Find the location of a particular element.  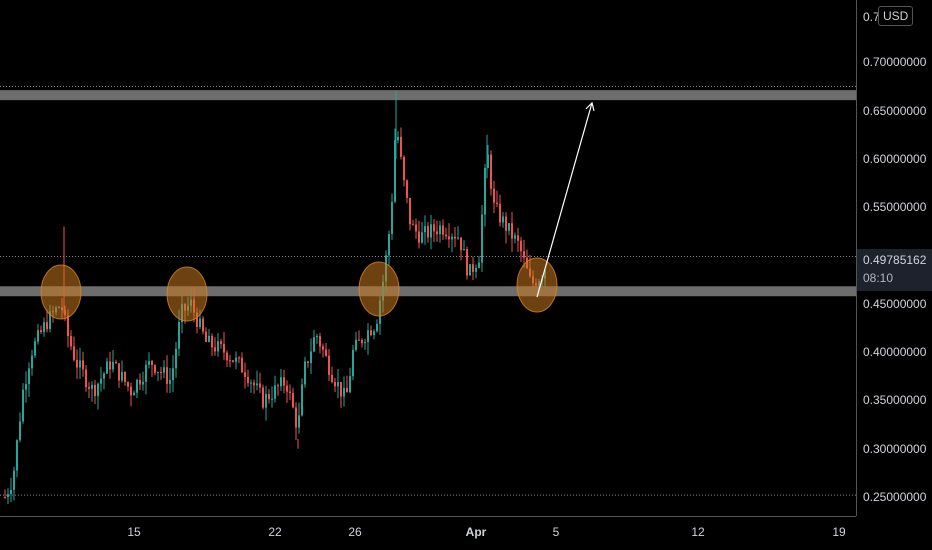

currency-unit-button: USD is located at coordinates (896, 16).